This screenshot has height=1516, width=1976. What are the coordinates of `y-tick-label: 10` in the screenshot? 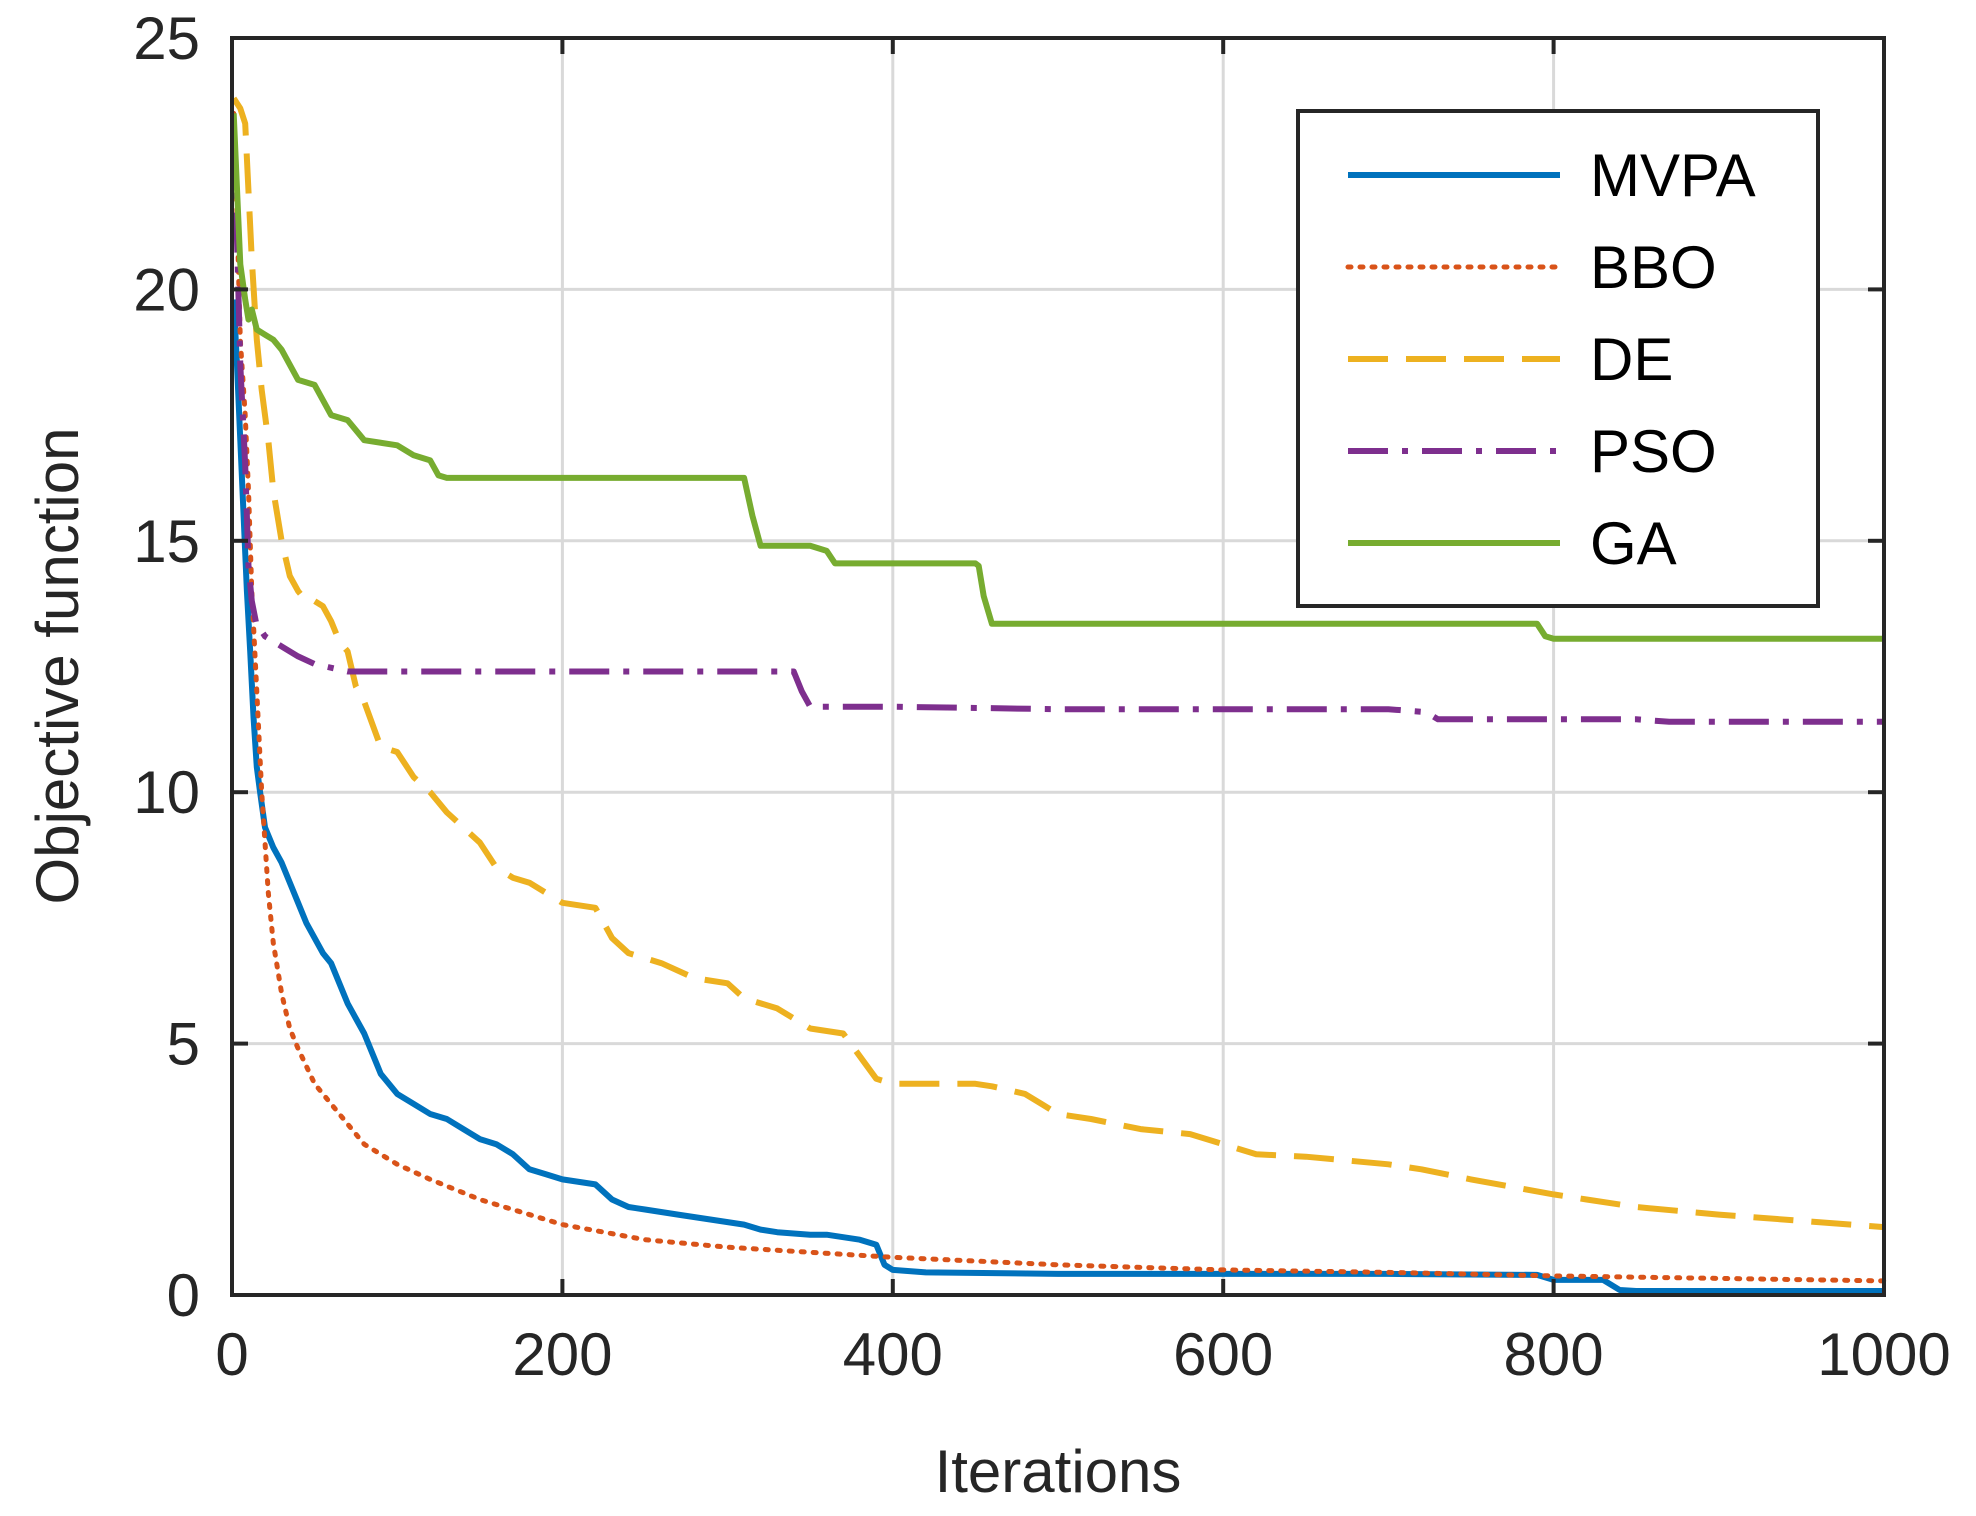 It's located at (166, 792).